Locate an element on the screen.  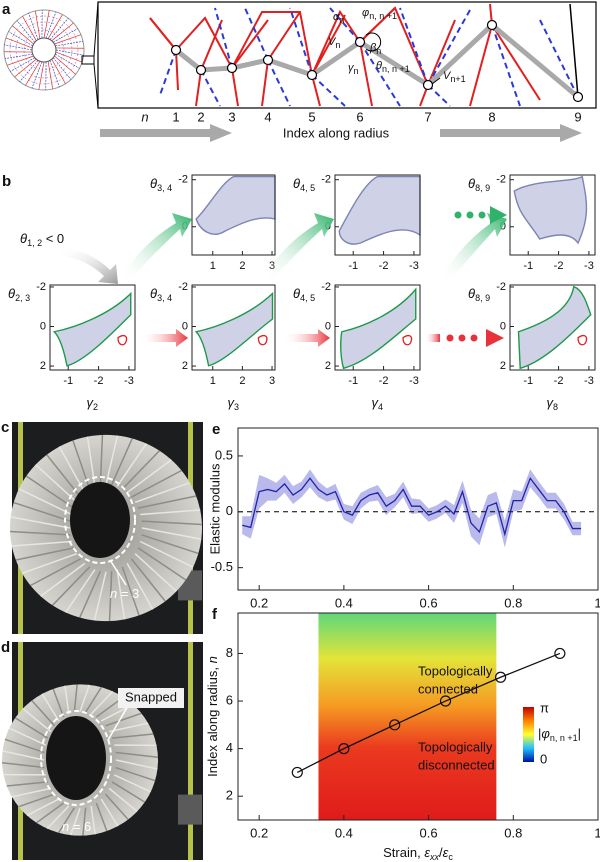
annotation-part: n is located at coordinates (65, 826).